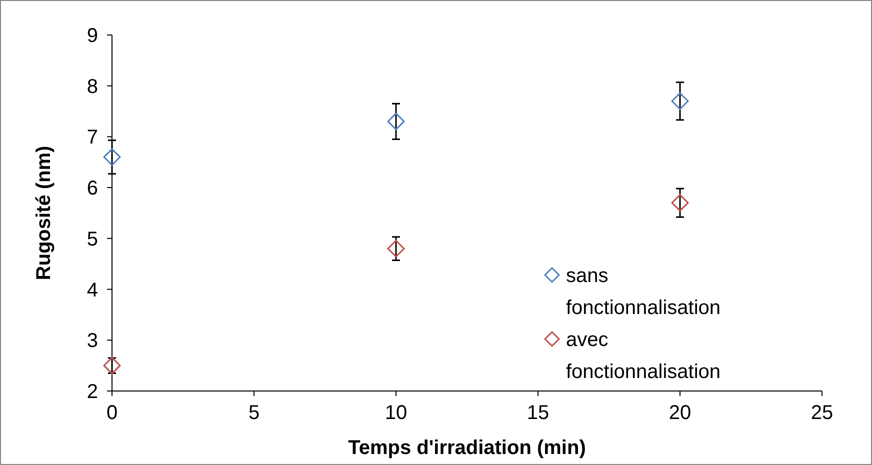 Image resolution: width=872 pixels, height=465 pixels. I want to click on x-tick-label: 15, so click(538, 413).